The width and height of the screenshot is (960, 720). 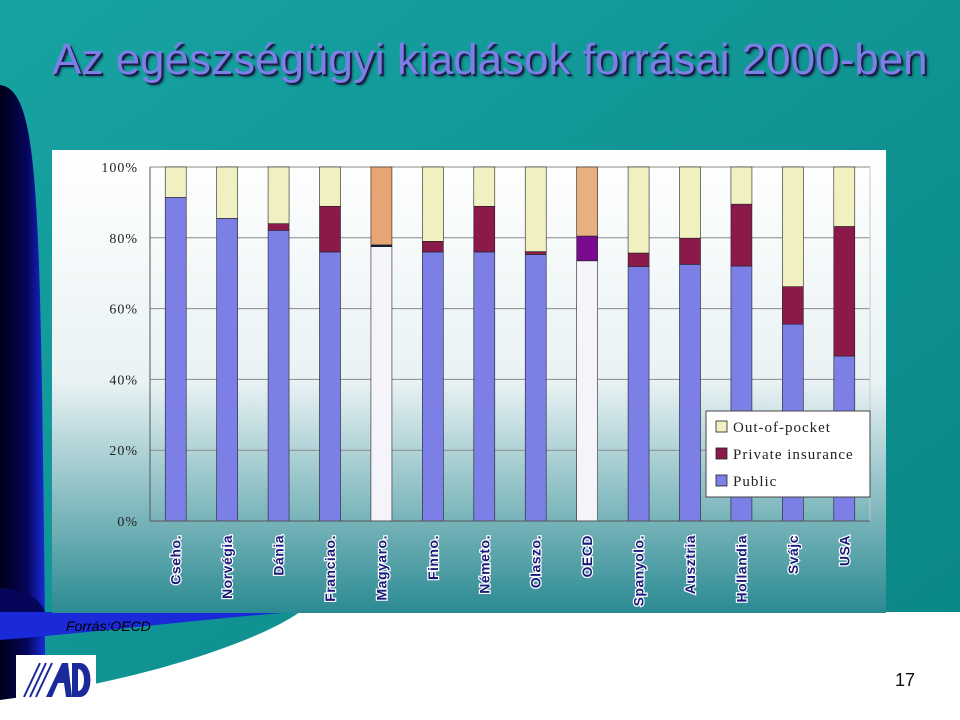 What do you see at coordinates (108, 626) in the screenshot?
I see `source-note: Forrás:OECD` at bounding box center [108, 626].